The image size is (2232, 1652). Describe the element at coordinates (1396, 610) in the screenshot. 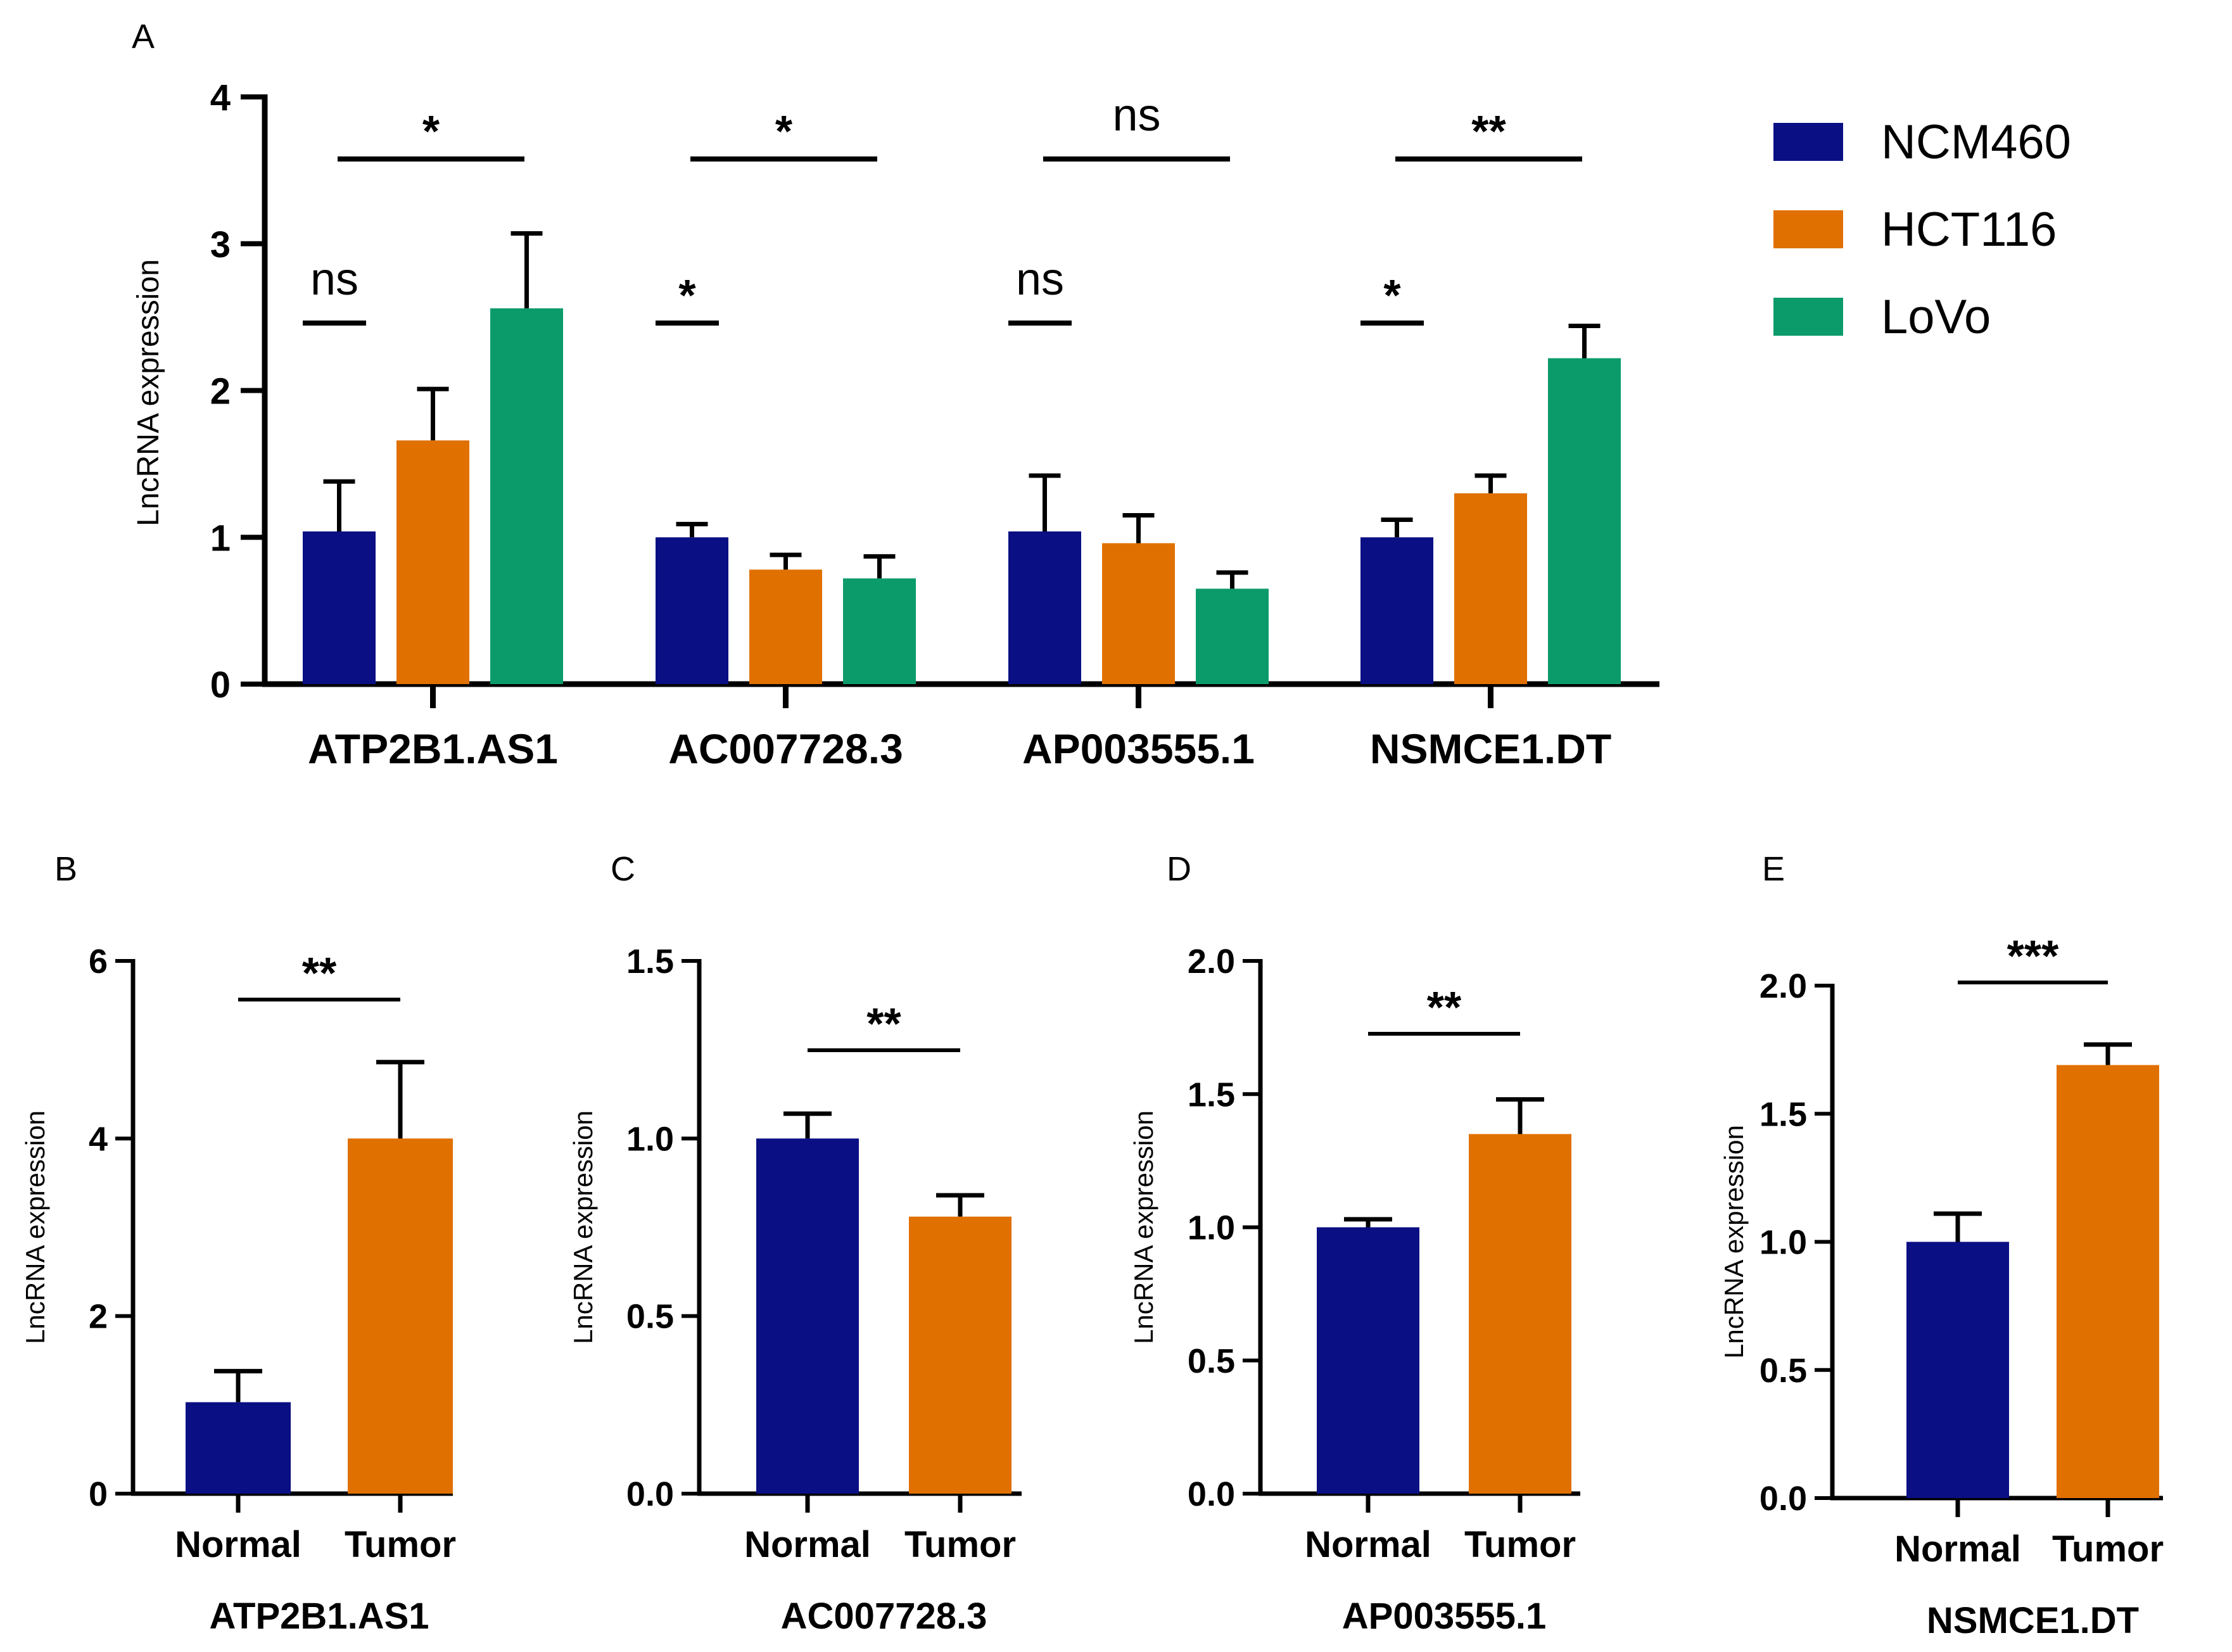

I see `panel-a-bar-nsmce1-dt-ncm460` at that location.